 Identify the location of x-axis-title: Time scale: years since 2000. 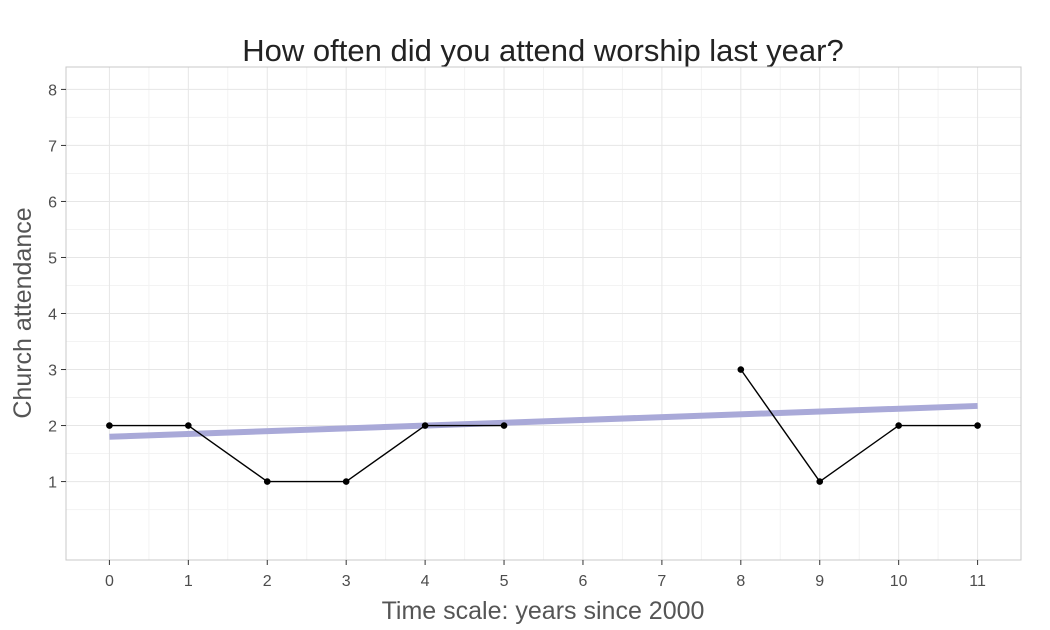
(543, 611).